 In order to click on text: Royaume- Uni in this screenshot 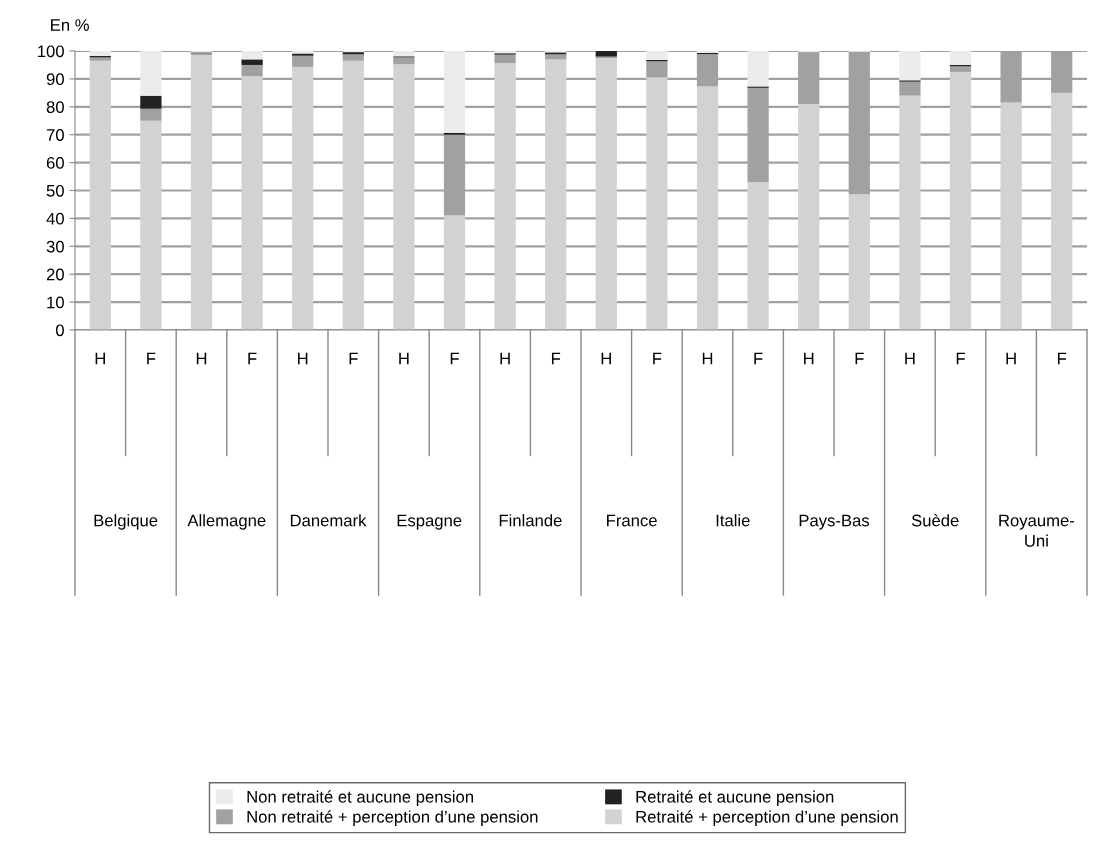, I will do `click(1037, 530)`.